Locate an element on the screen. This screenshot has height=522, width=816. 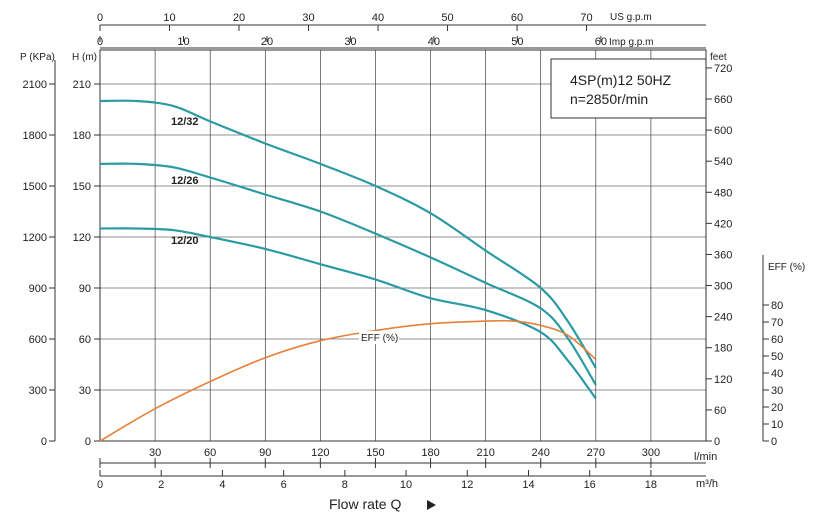
head-tick-label: 210 is located at coordinates (82, 85).